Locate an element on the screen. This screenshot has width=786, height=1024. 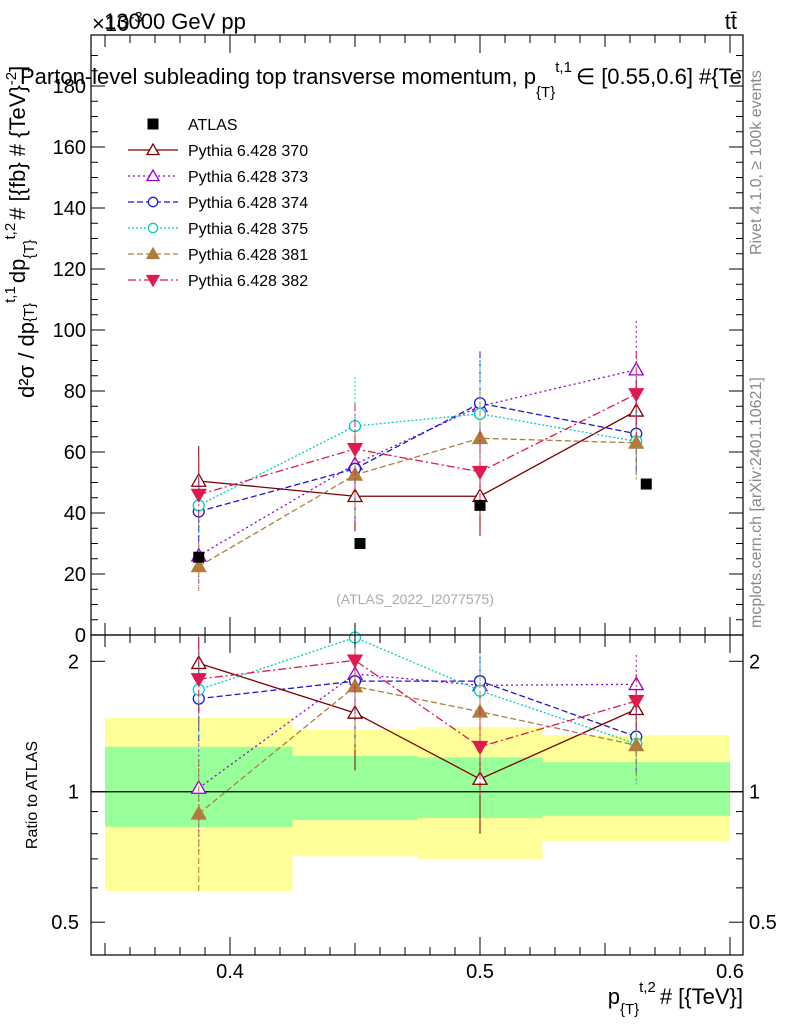
legend-entry: Pythia 6.428 370 is located at coordinates (218, 151).